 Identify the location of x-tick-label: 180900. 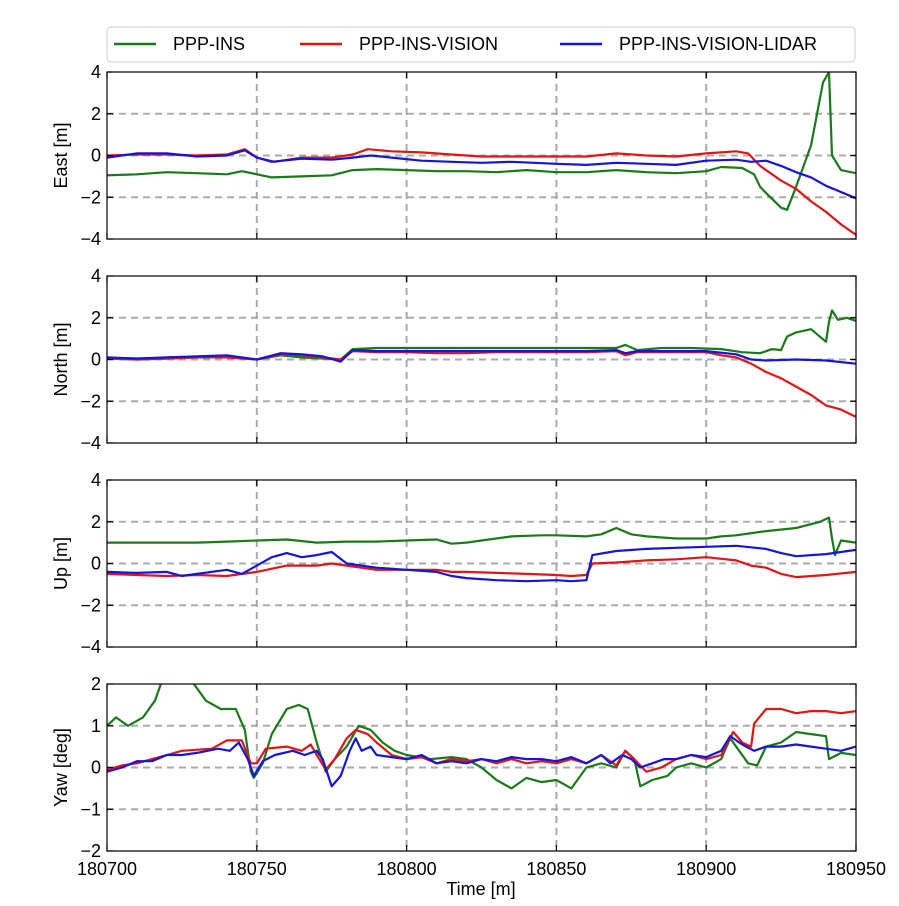
(706, 869).